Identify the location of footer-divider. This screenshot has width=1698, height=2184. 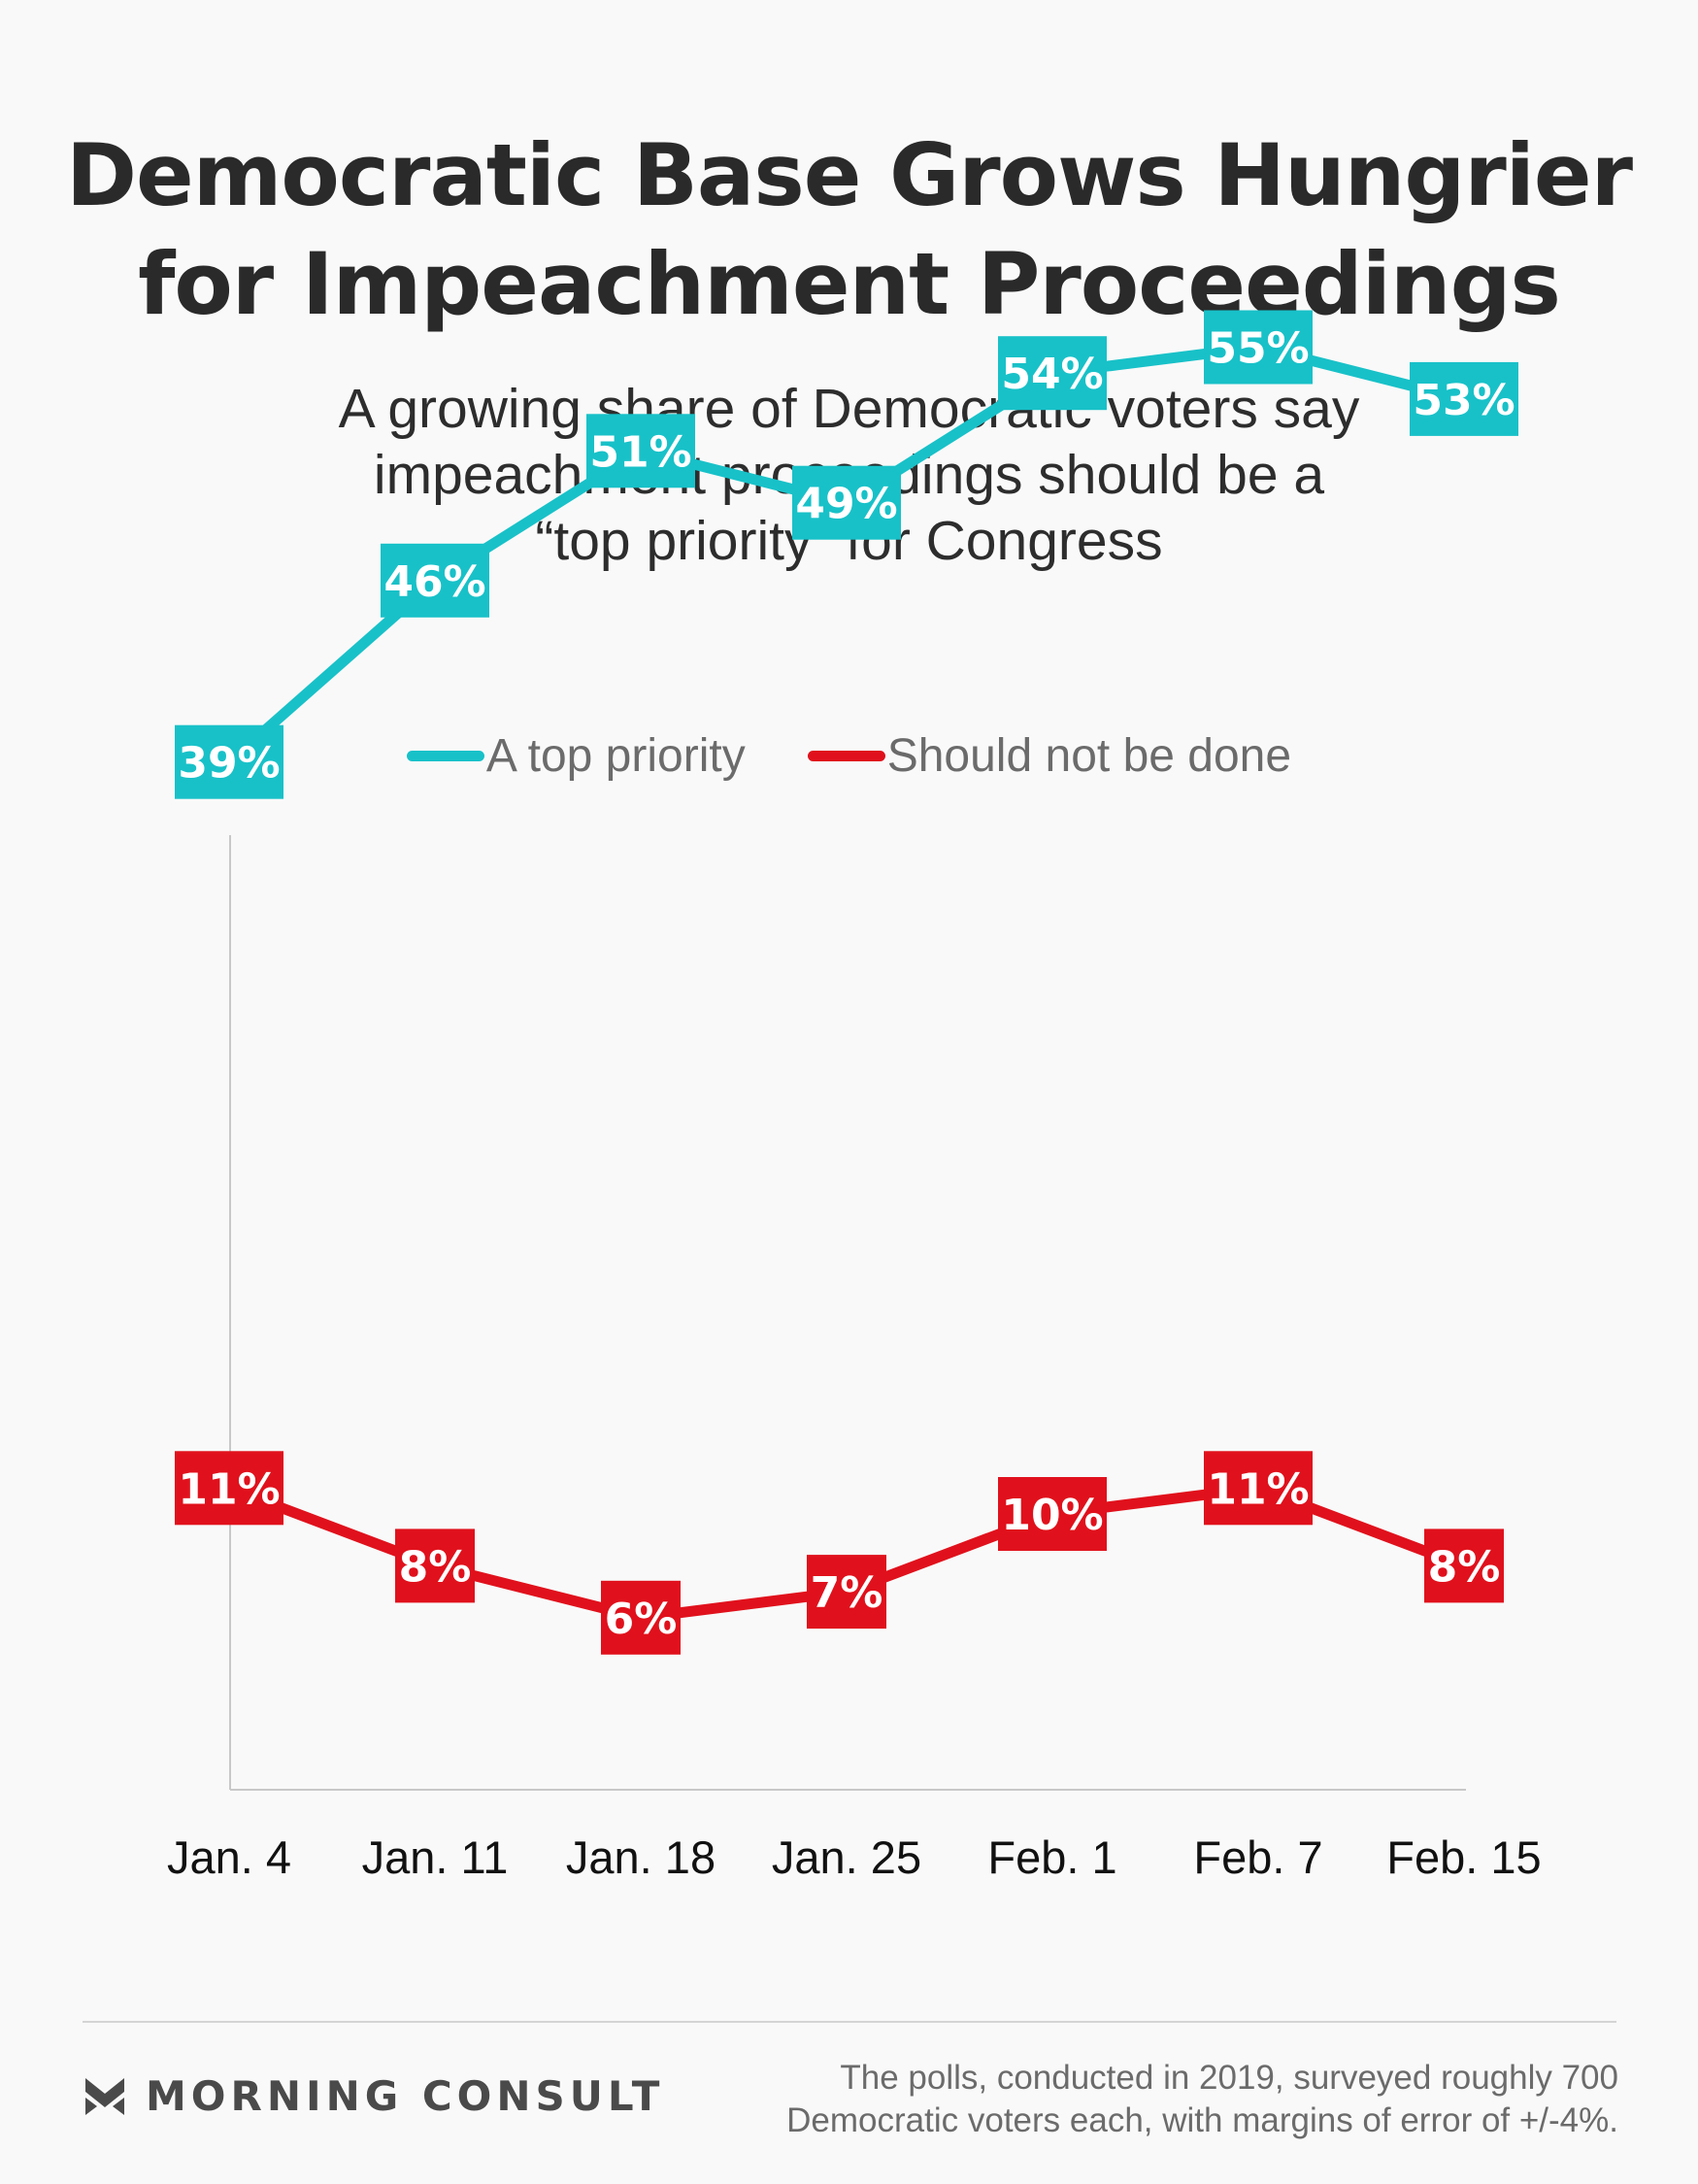
(849, 2022).